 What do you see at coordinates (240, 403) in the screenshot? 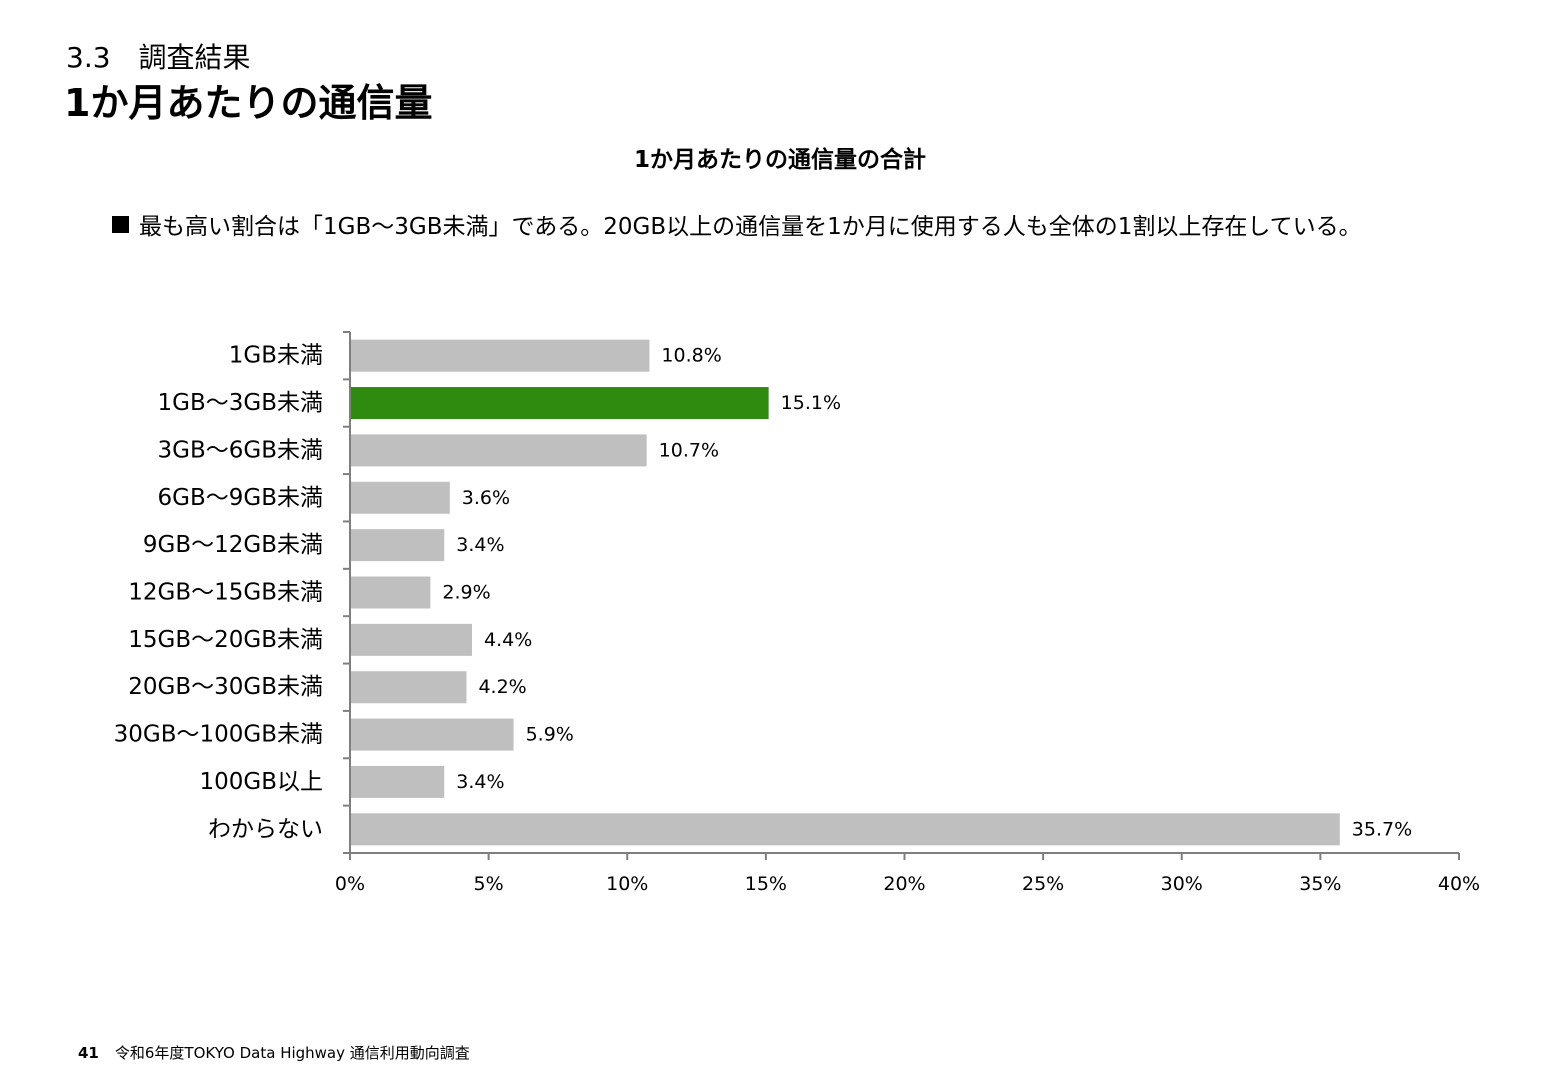
I see `category-label: 1GB～3GB未満` at bounding box center [240, 403].